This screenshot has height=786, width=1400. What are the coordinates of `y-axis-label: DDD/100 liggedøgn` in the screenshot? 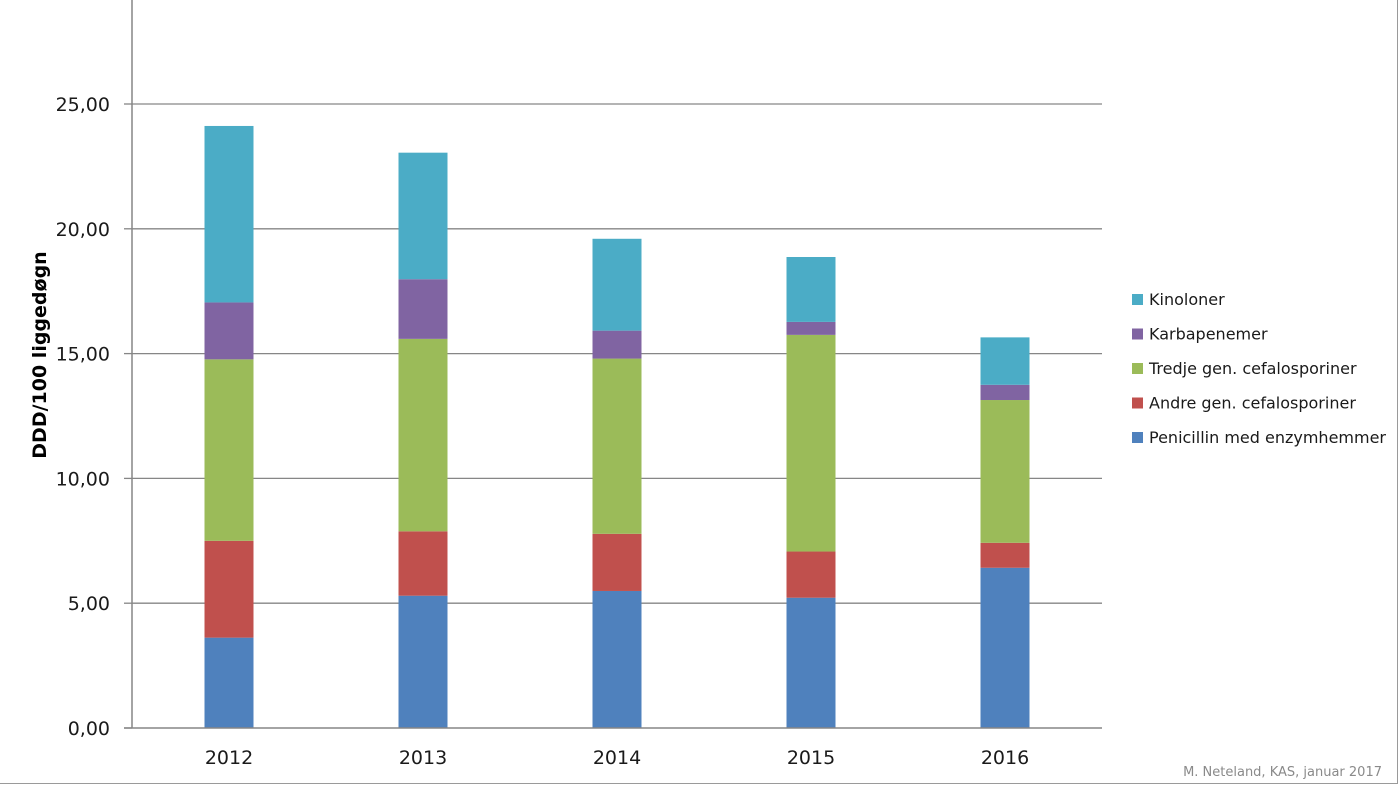 It's located at (40, 354).